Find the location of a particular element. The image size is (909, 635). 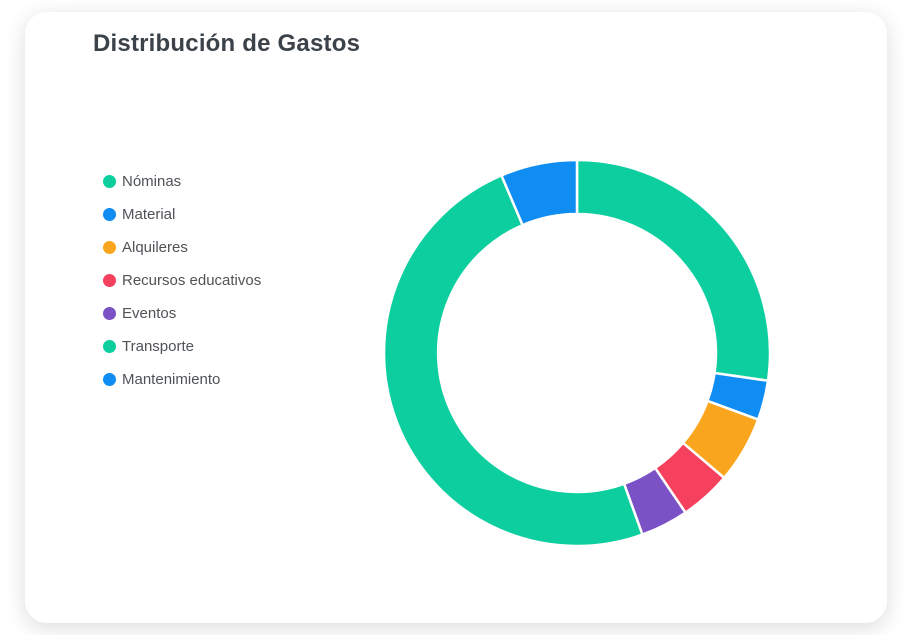

legend-label-transporte: Transporte is located at coordinates (158, 346).